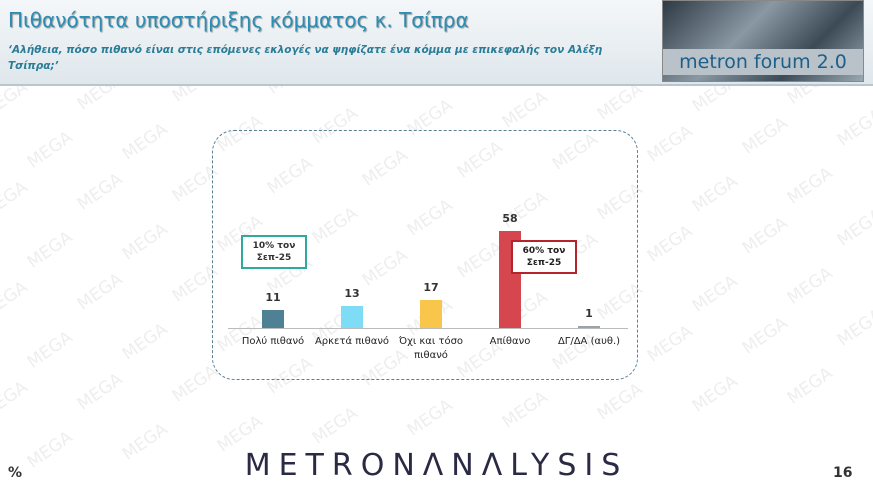 This screenshot has height=487, width=873. Describe the element at coordinates (763, 62) in the screenshot. I see `logo-text: metron forum 2.0` at that location.